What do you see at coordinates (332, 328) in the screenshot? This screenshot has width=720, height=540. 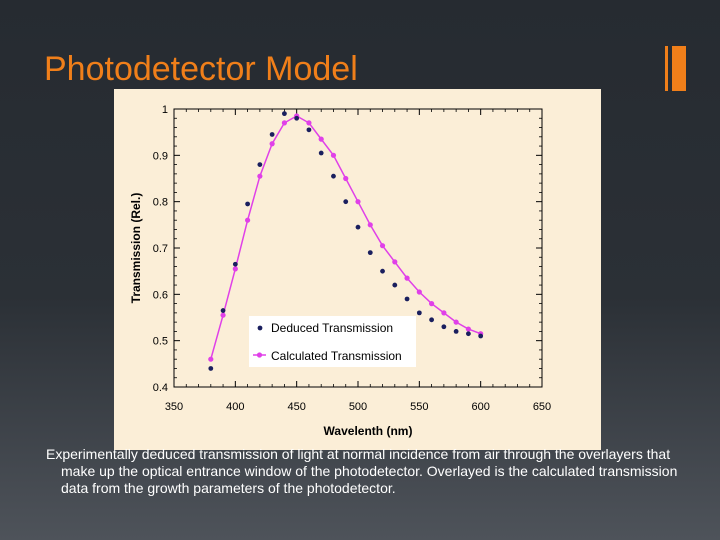 I see `legend-deduced-label: Deduced Transmission` at bounding box center [332, 328].